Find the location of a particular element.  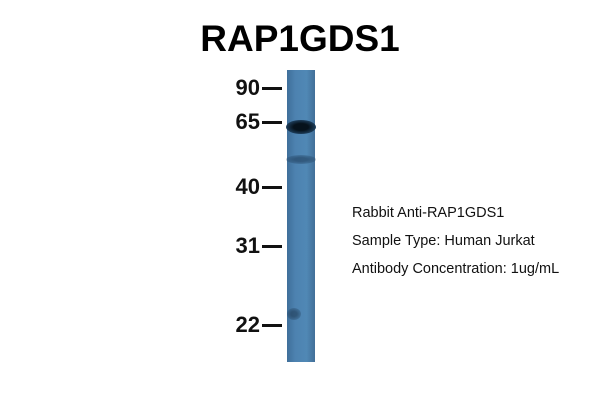

marker-40: 40 is located at coordinates (241, 187).